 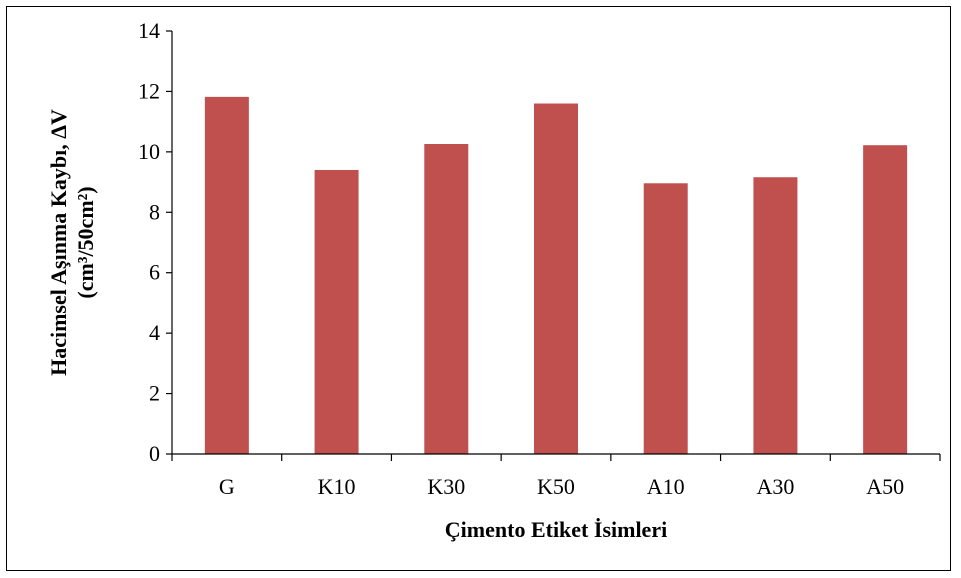 What do you see at coordinates (337, 486) in the screenshot?
I see `x-tick-label-k10: K10` at bounding box center [337, 486].